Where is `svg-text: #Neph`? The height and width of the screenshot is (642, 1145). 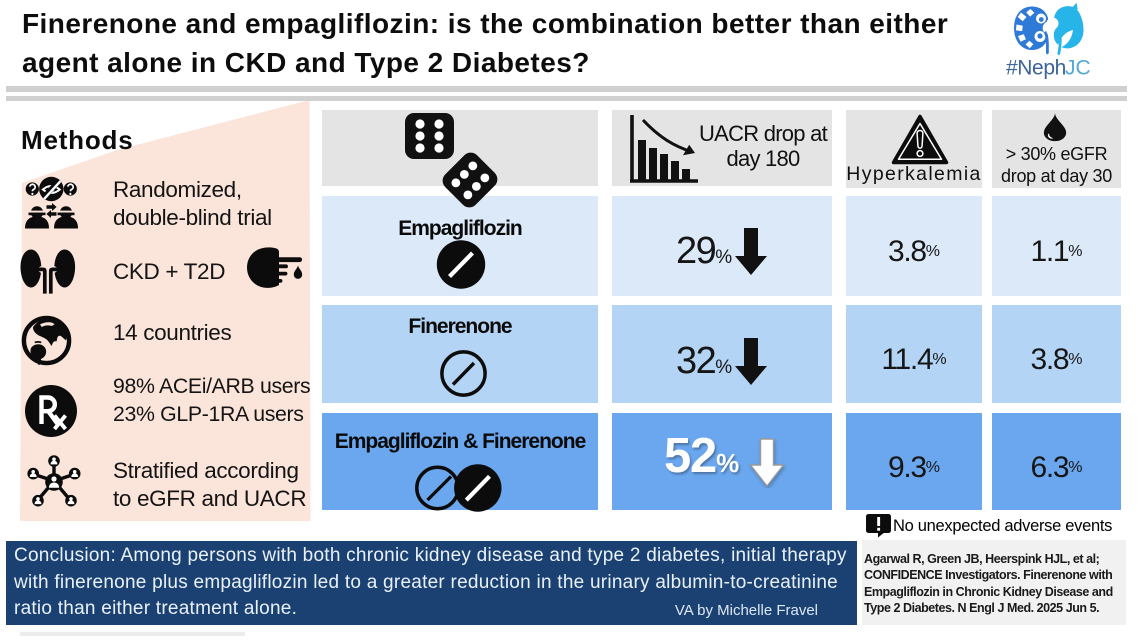
svg-text: #Neph is located at coordinates (1036, 68).